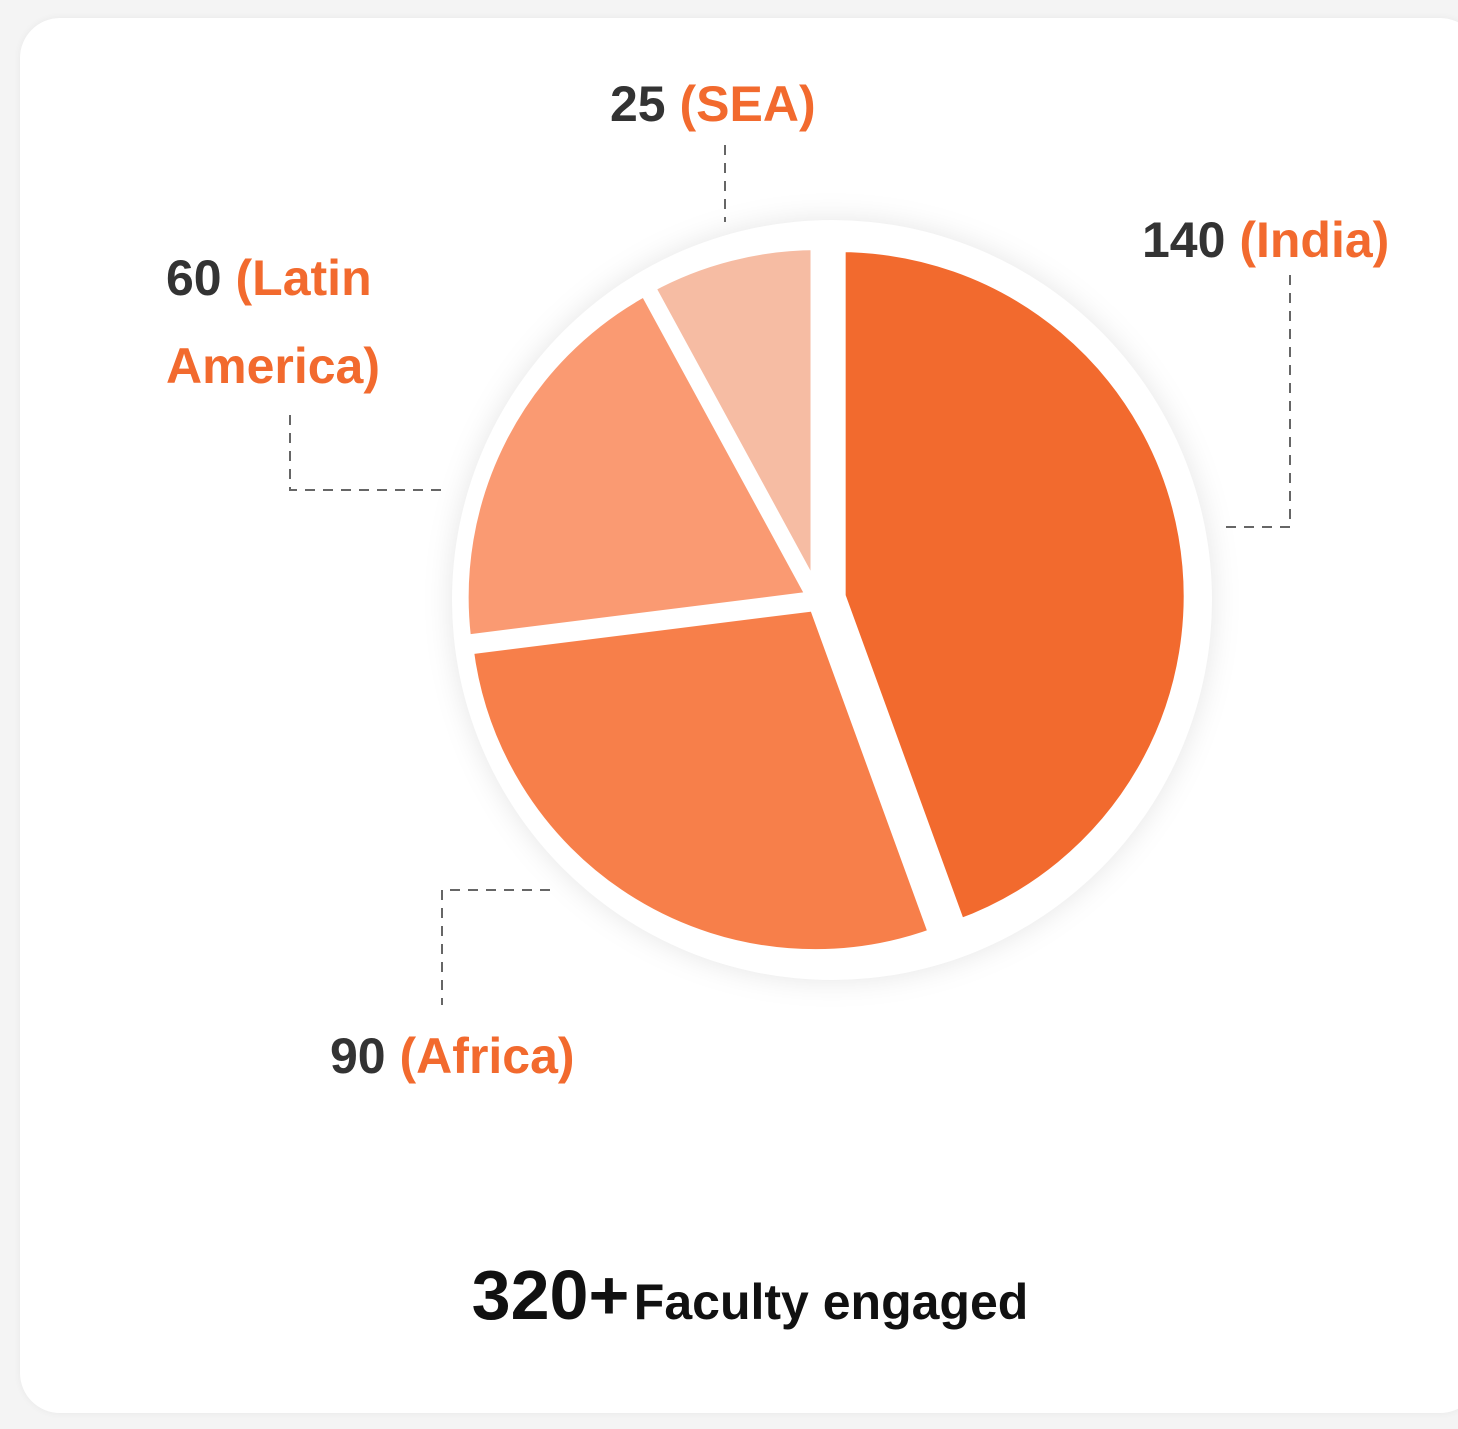  I want to click on slice-label: 60 (Latin America), so click(301, 322).